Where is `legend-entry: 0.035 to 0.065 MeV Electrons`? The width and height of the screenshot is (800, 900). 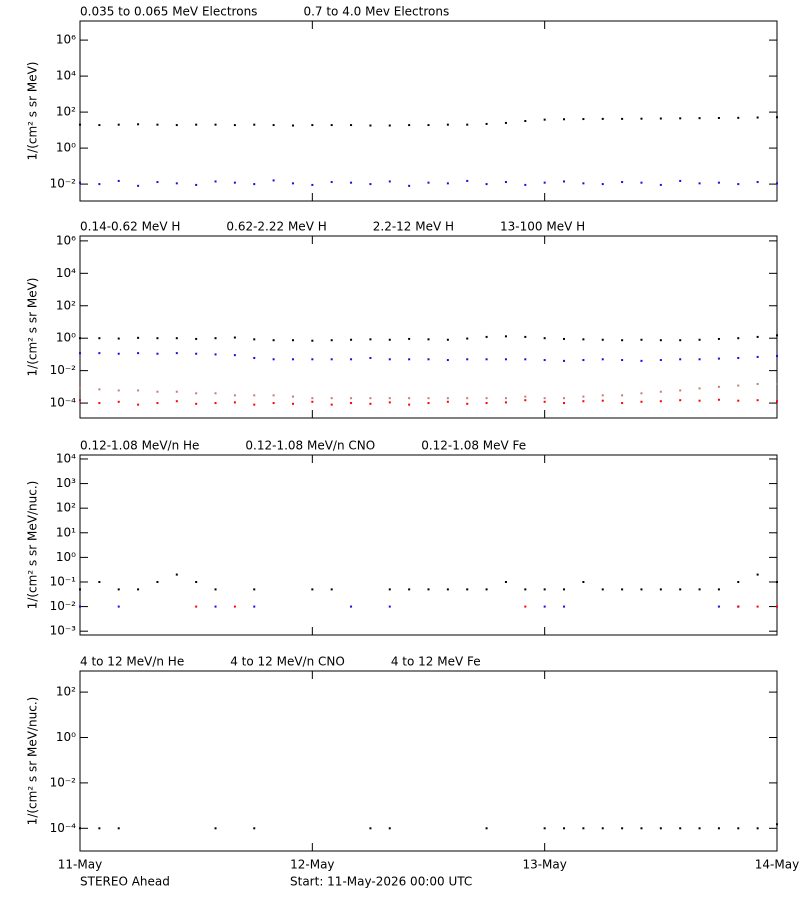
legend-entry: 0.035 to 0.065 MeV Electrons is located at coordinates (168, 12).